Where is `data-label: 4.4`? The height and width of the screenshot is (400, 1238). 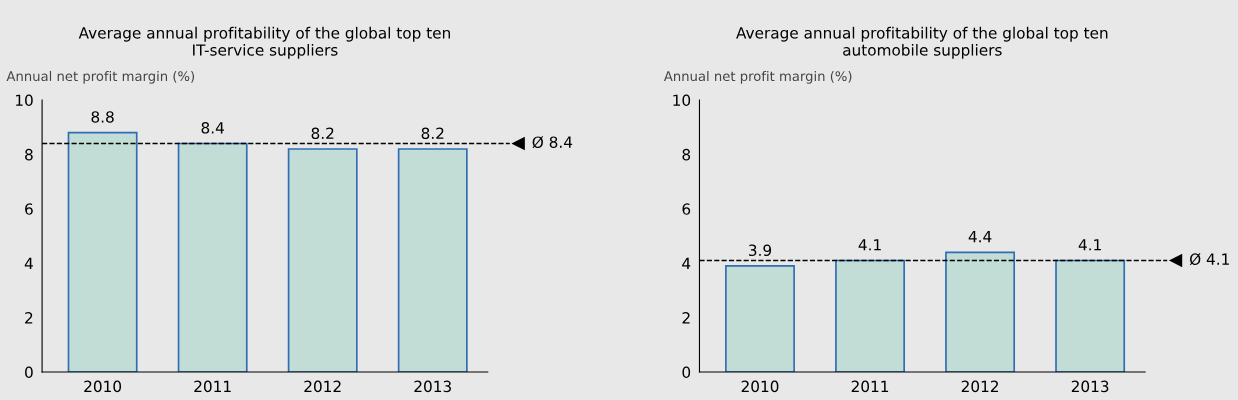
data-label: 4.4 is located at coordinates (980, 237).